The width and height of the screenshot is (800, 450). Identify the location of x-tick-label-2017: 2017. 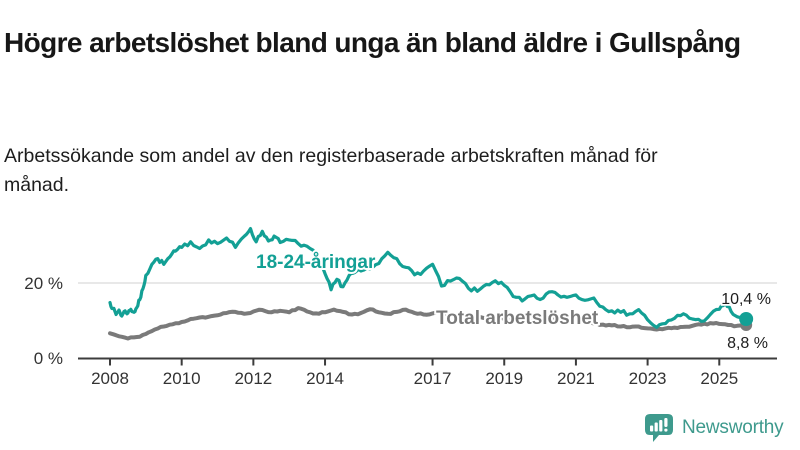
(433, 378).